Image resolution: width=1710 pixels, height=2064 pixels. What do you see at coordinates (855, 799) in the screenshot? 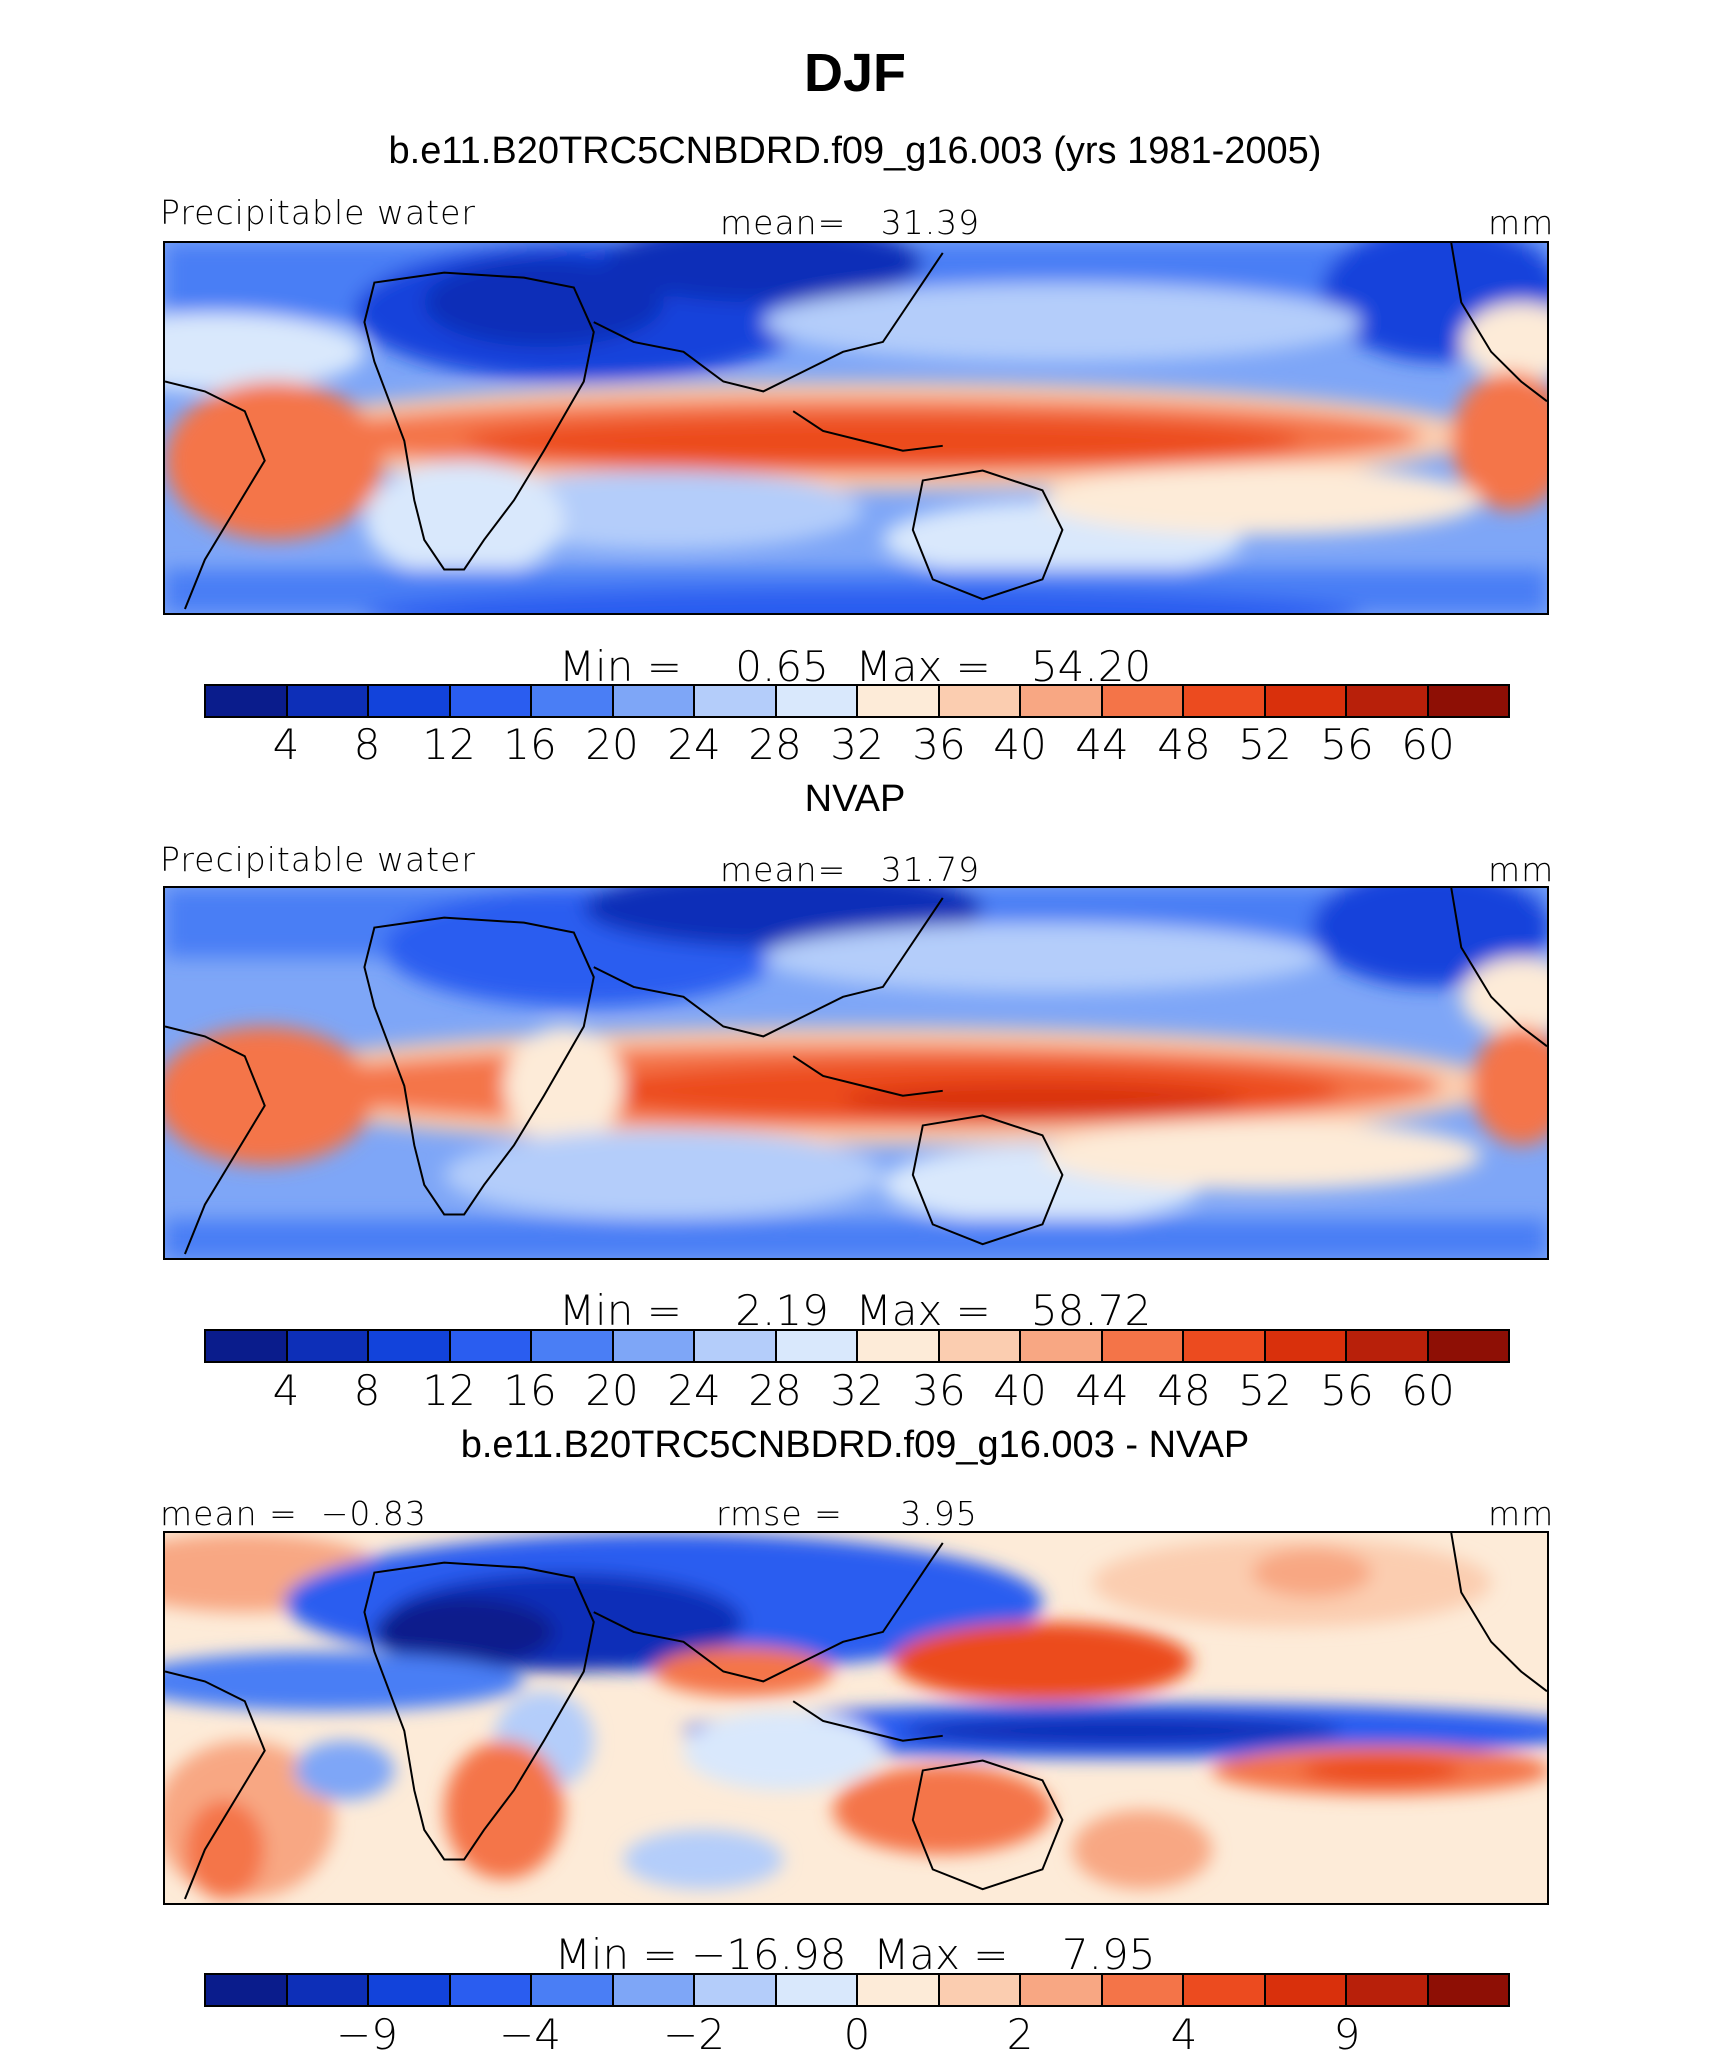
I see `panel-2-subtitle: NVAP` at bounding box center [855, 799].